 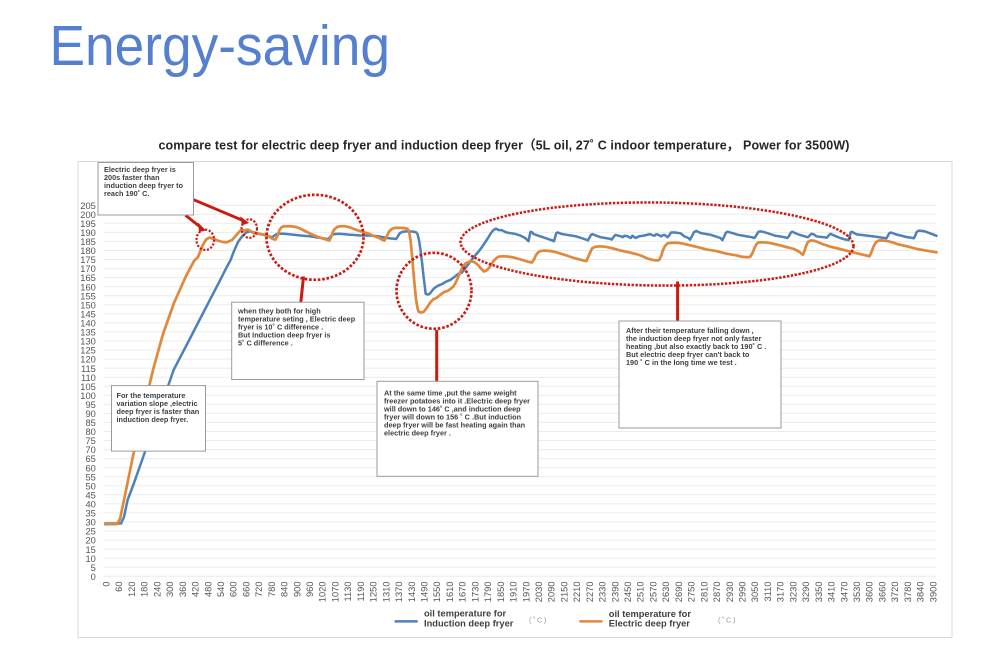 I want to click on svg-text: 50, so click(x=90, y=486).